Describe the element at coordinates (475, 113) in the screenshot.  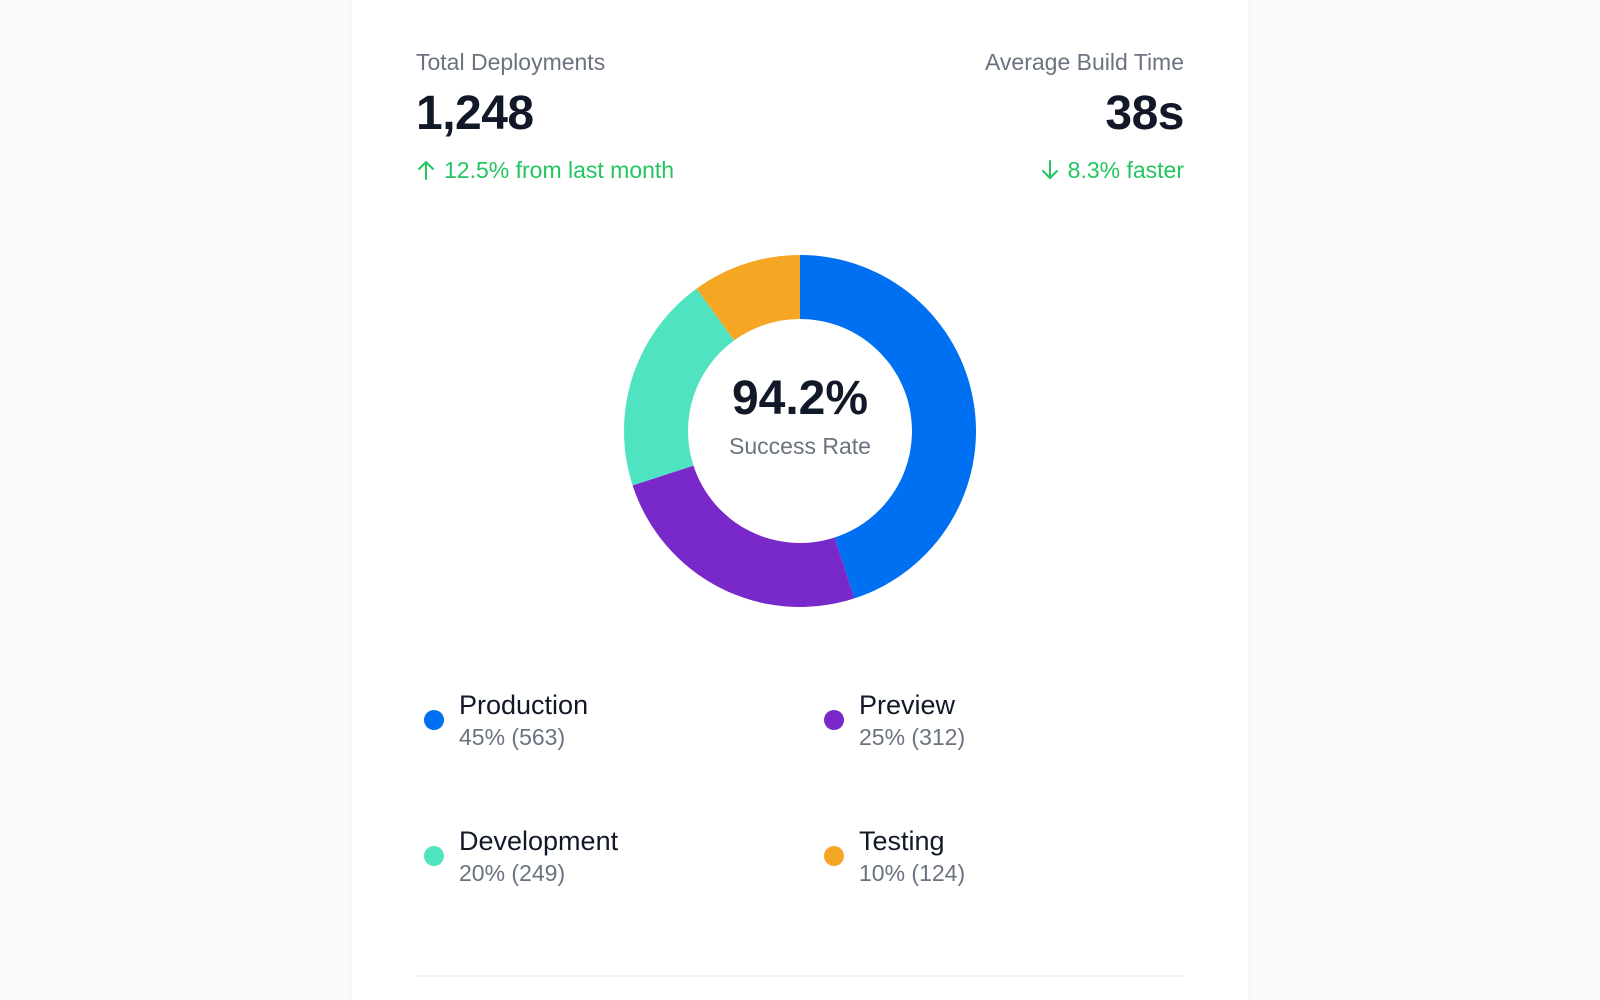
I see `stat-value: 1,248` at that location.